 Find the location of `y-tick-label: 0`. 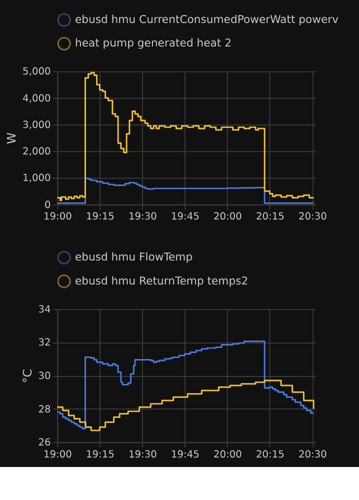

y-tick-label: 0 is located at coordinates (47, 205).